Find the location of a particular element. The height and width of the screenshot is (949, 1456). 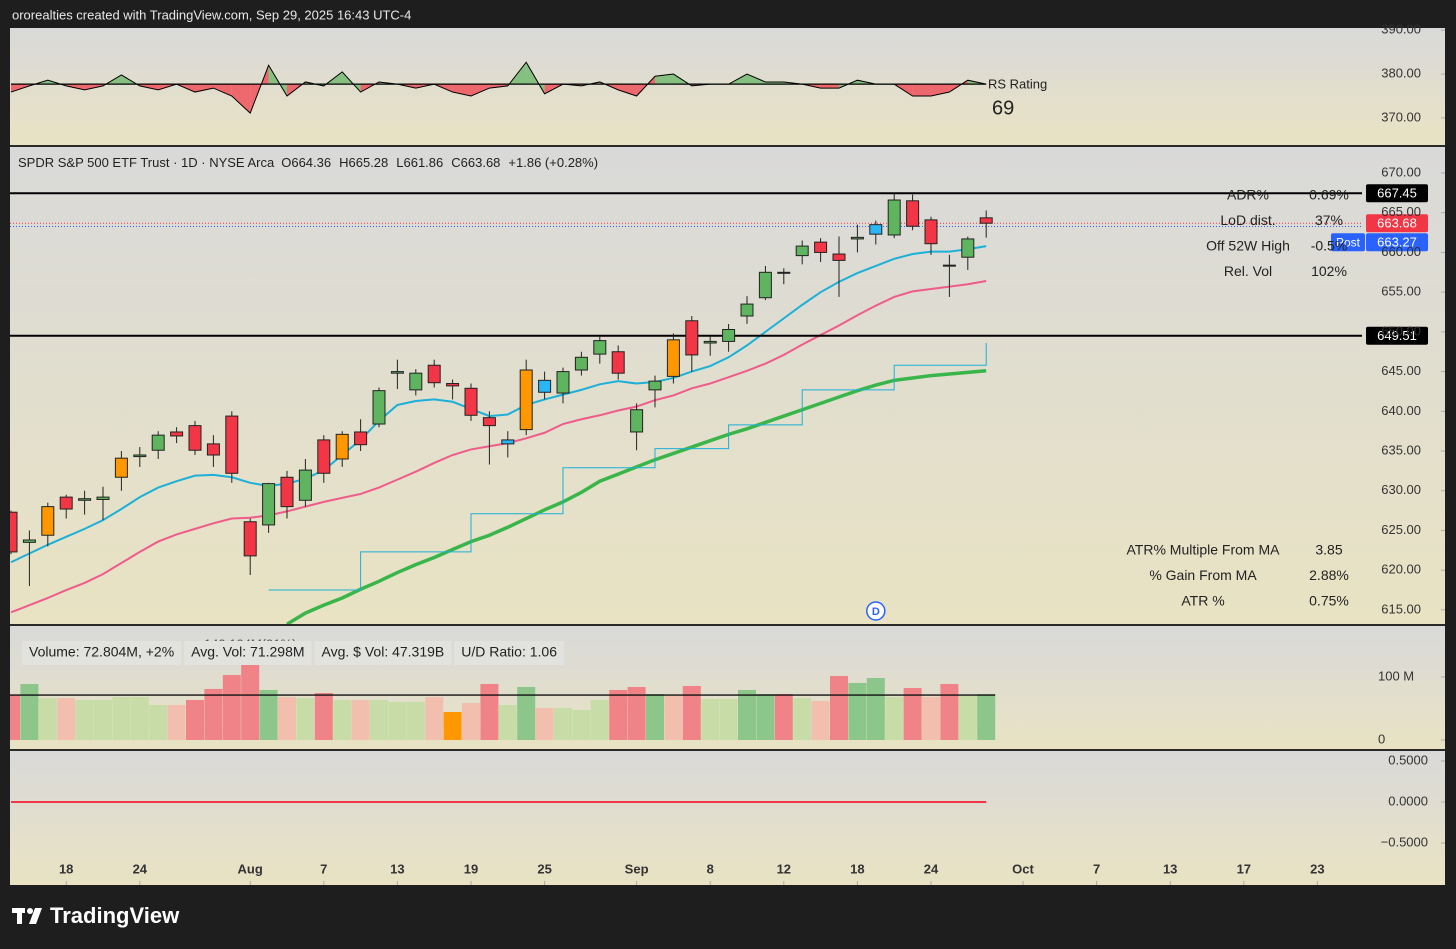

x-tick-label: Sep is located at coordinates (637, 868).